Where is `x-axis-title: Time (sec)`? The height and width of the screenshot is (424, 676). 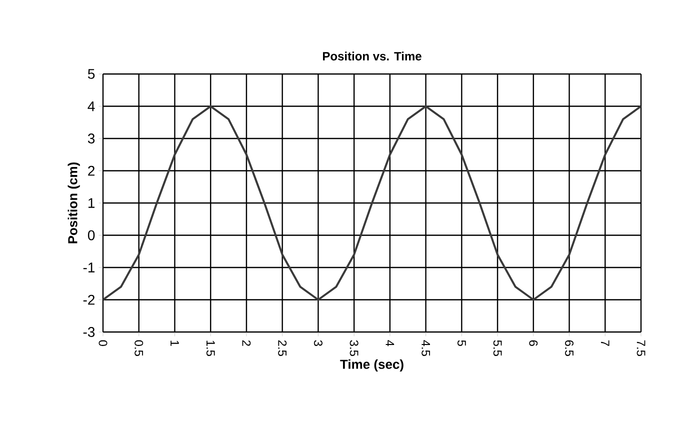 x-axis-title: Time (sec) is located at coordinates (372, 365).